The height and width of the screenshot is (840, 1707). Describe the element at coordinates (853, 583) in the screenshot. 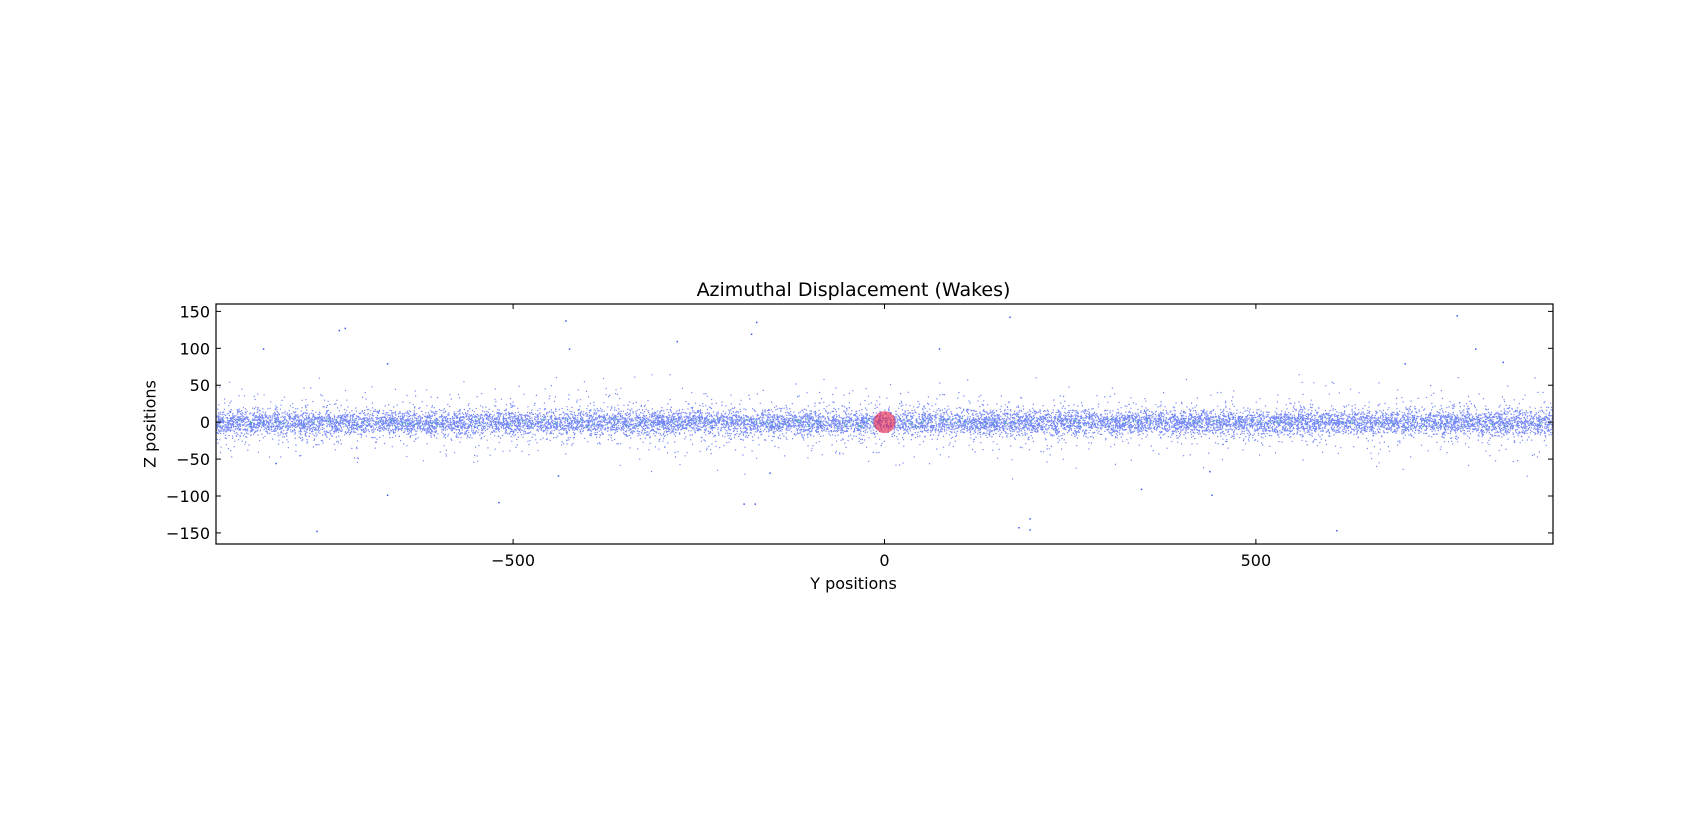

I see `x-axis-label: Y positions` at that location.